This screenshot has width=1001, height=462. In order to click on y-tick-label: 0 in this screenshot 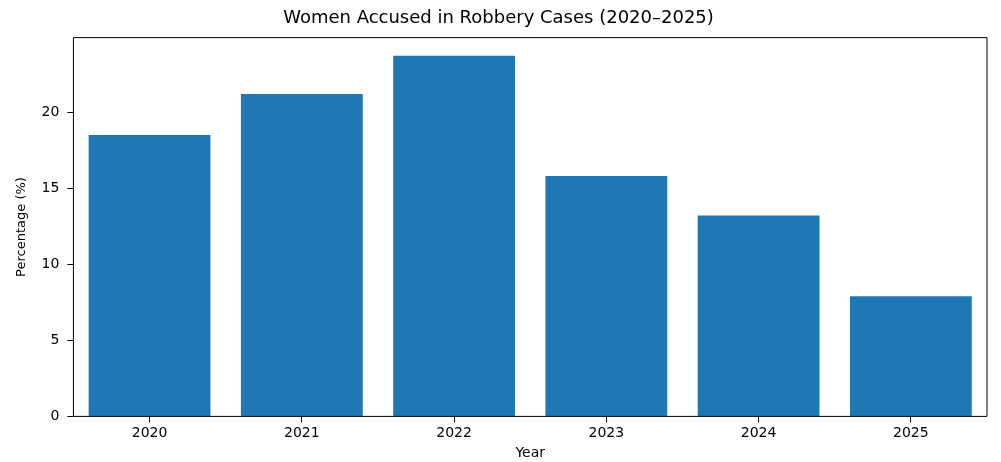, I will do `click(55, 415)`.